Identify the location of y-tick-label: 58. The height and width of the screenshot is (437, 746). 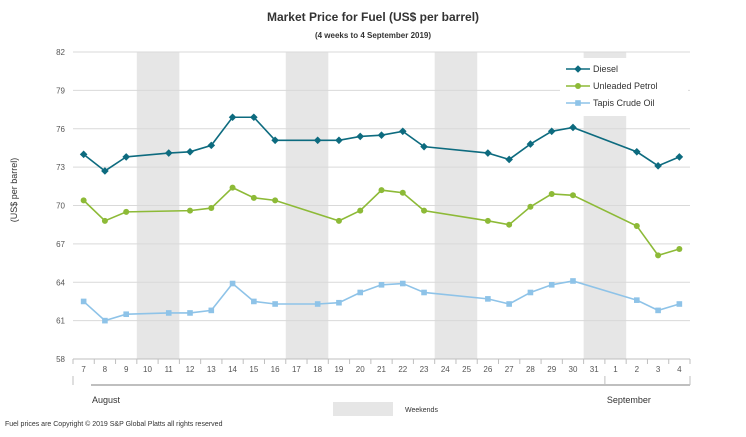
(60, 359).